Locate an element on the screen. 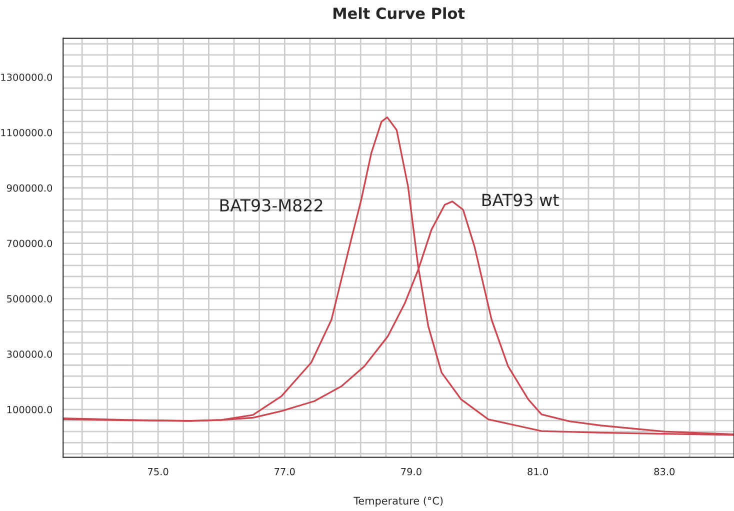 The height and width of the screenshot is (511, 734). chart-title: Melt Curve Plot is located at coordinates (399, 13).